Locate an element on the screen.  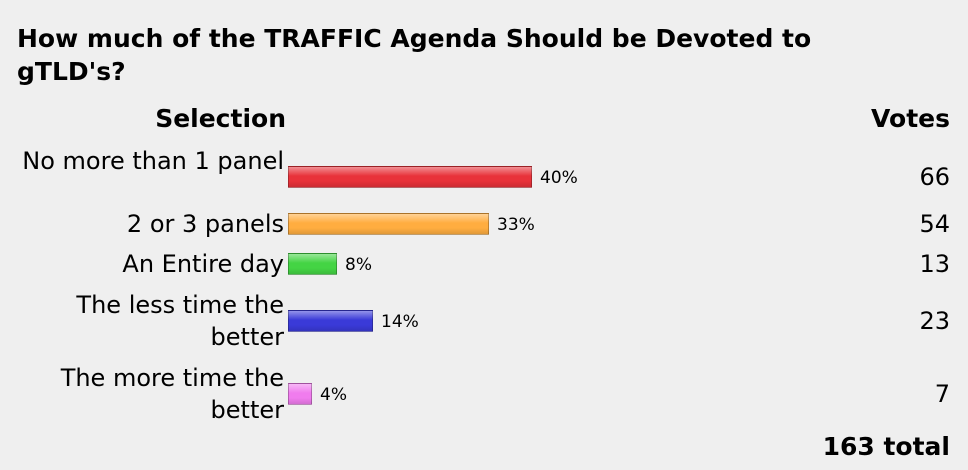
vote-count: 13 is located at coordinates (934, 264).